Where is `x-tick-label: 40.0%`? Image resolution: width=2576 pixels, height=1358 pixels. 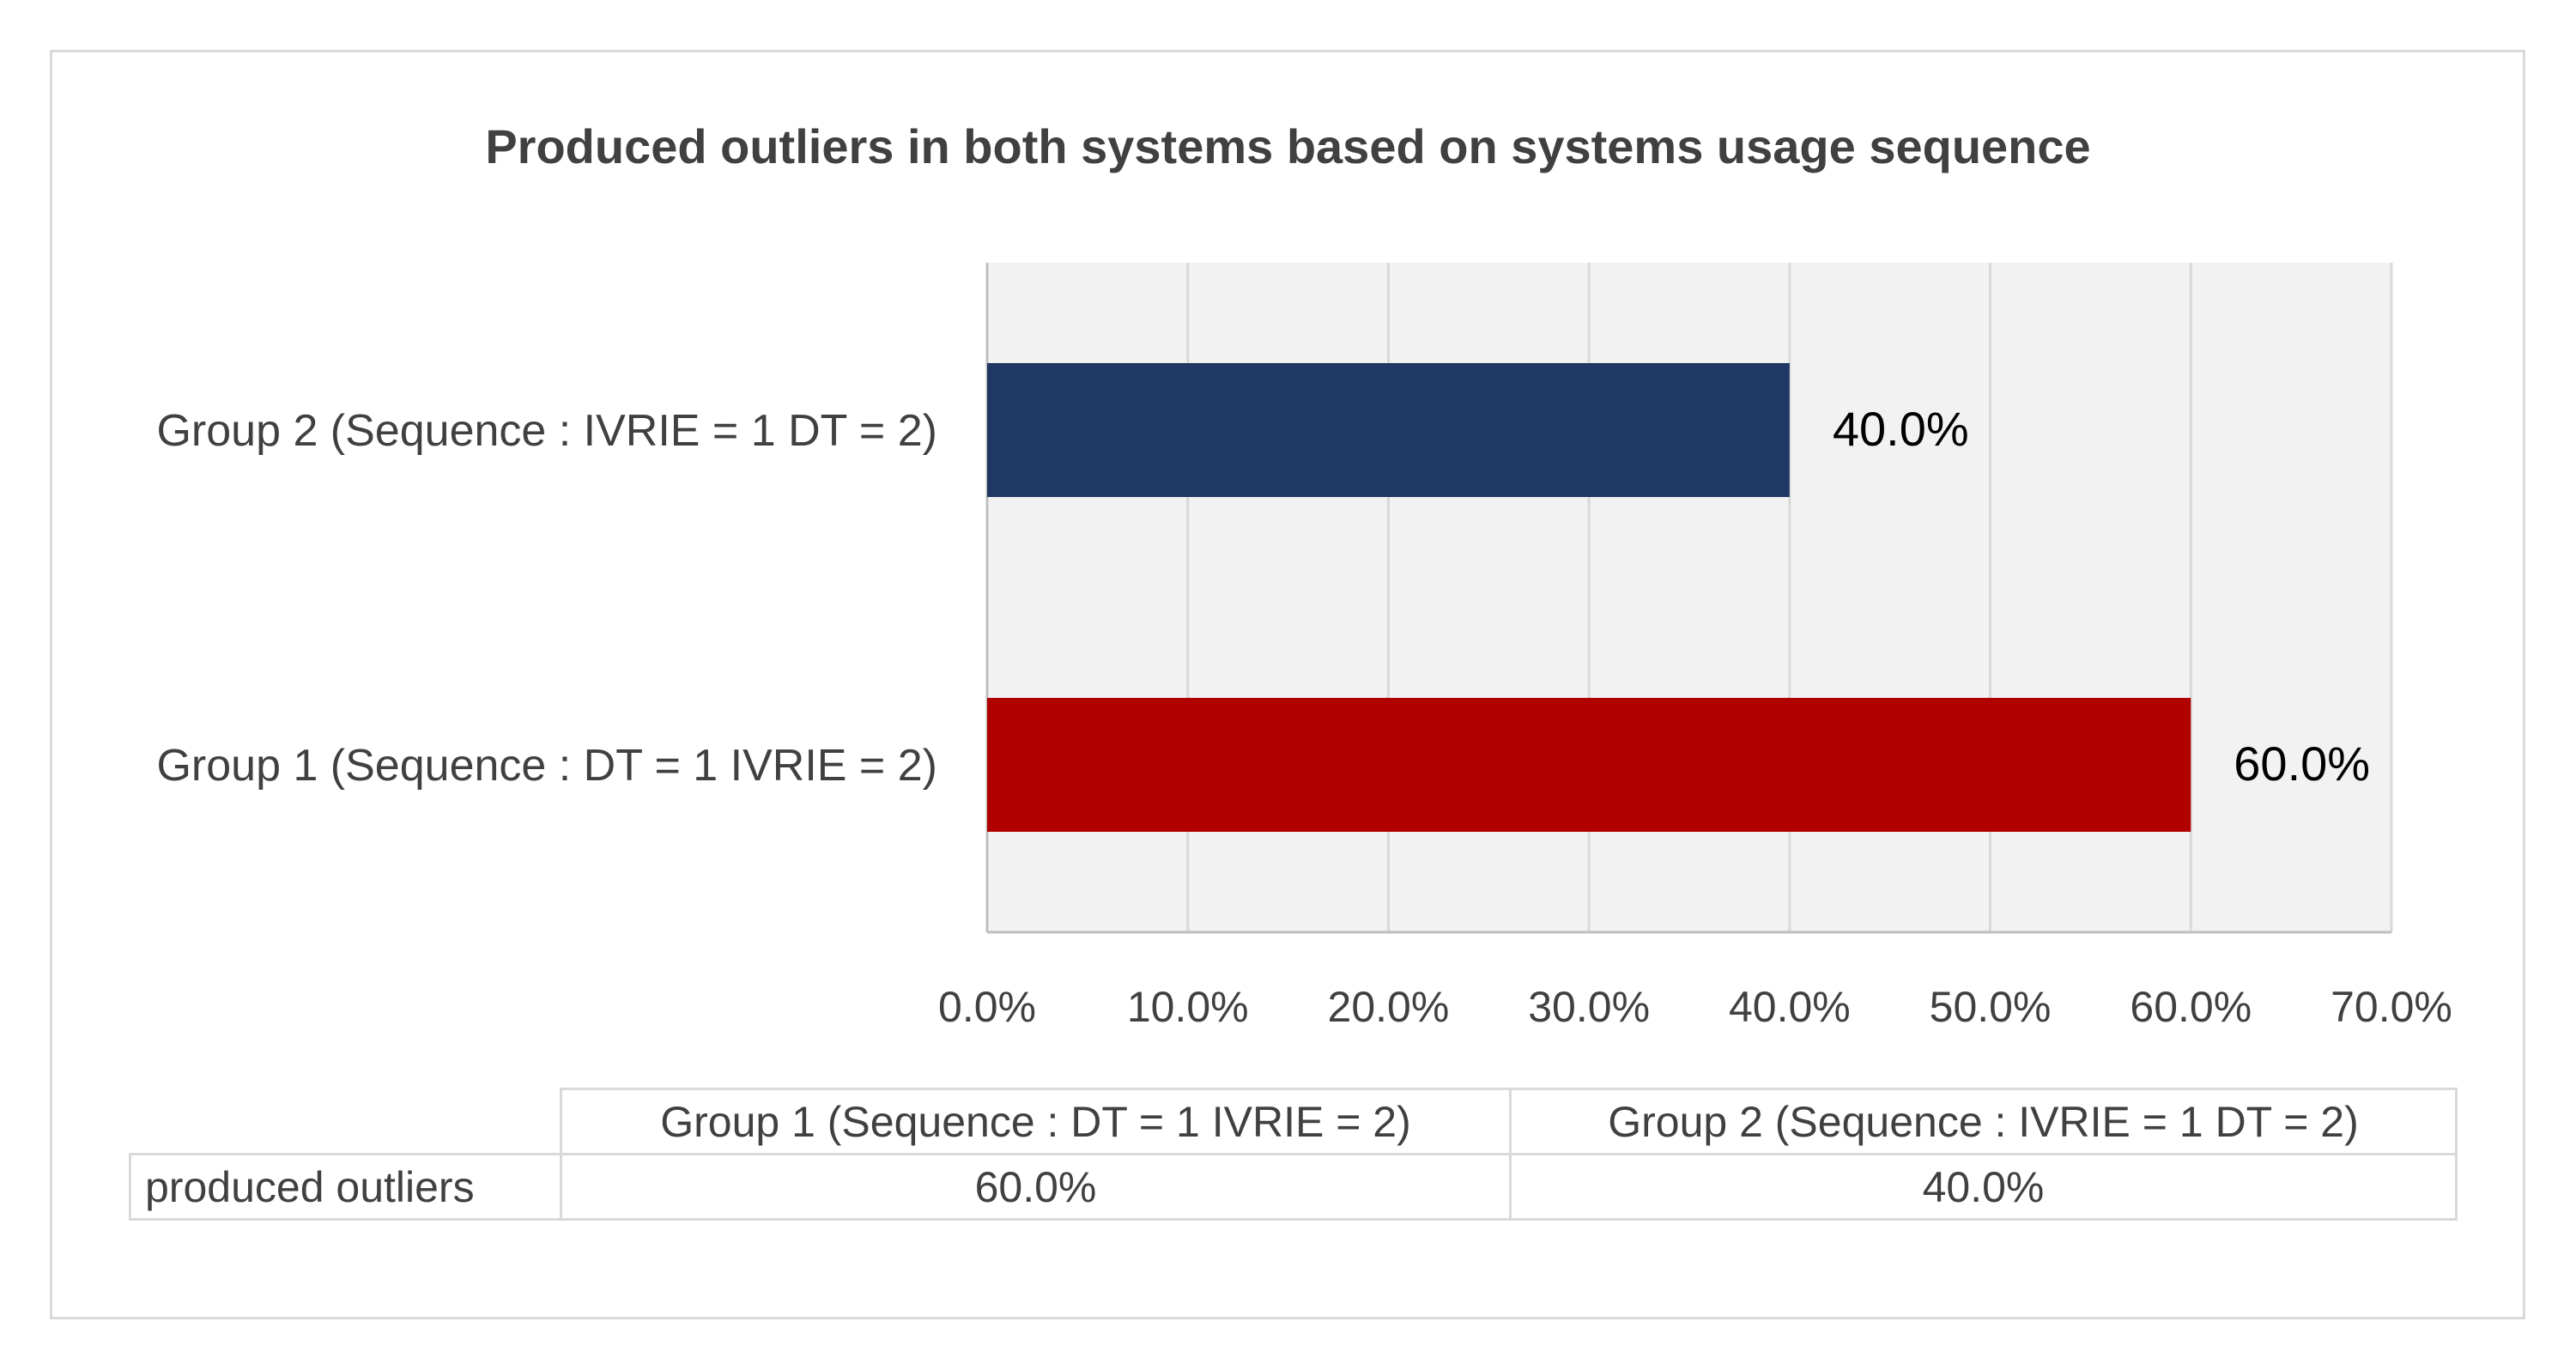 x-tick-label: 40.0% is located at coordinates (1790, 1007).